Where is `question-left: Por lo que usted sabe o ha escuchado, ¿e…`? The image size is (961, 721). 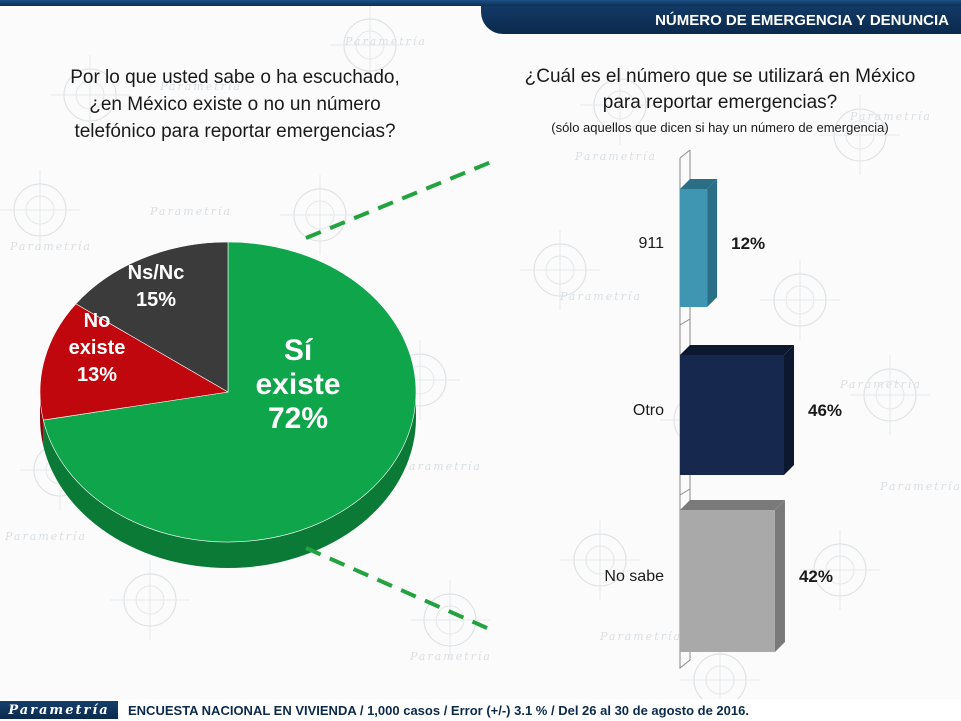
question-left: Por lo que usted sabe o ha escuchado, ¿e… is located at coordinates (235, 104).